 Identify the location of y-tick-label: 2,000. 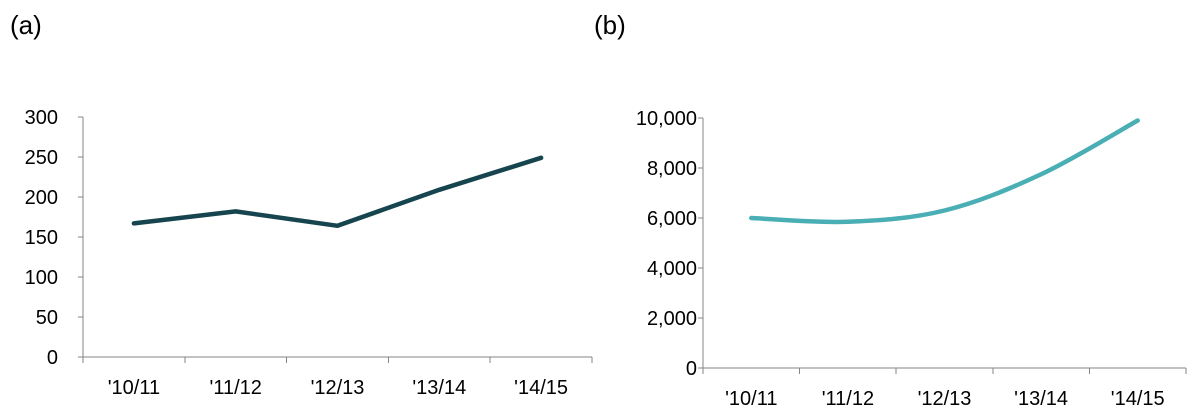
(672, 319).